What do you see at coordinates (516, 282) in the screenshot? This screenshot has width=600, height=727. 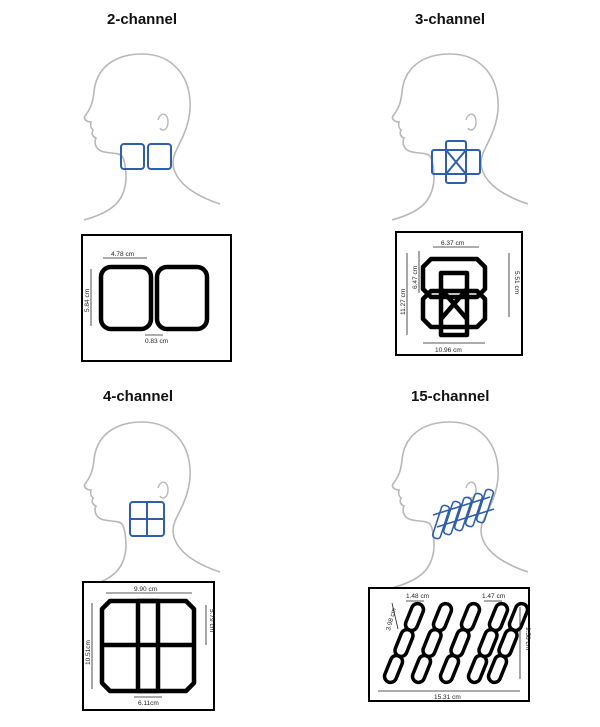 I see `dim-right-3ch: 5.51 cm` at bounding box center [516, 282].